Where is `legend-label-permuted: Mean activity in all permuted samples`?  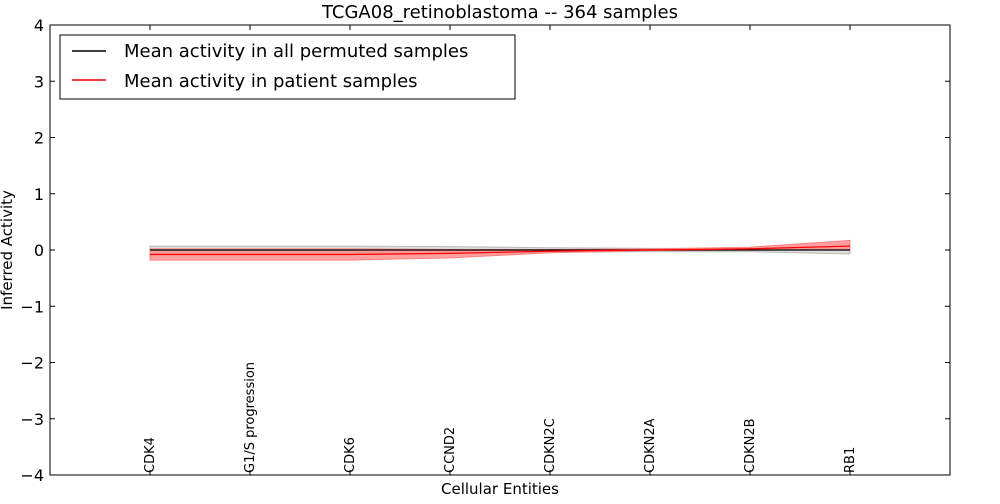
legend-label-permuted: Mean activity in all permuted samples is located at coordinates (296, 51).